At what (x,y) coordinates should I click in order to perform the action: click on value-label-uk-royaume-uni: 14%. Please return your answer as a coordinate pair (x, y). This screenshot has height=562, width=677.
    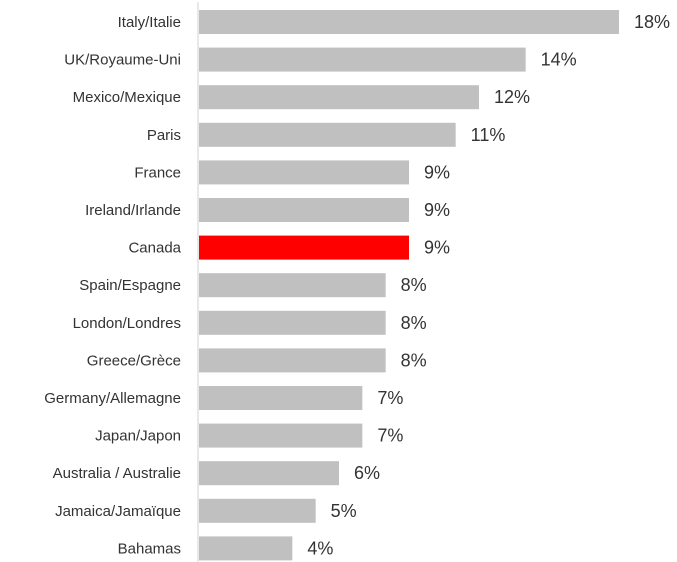
    Looking at the image, I should click on (559, 60).